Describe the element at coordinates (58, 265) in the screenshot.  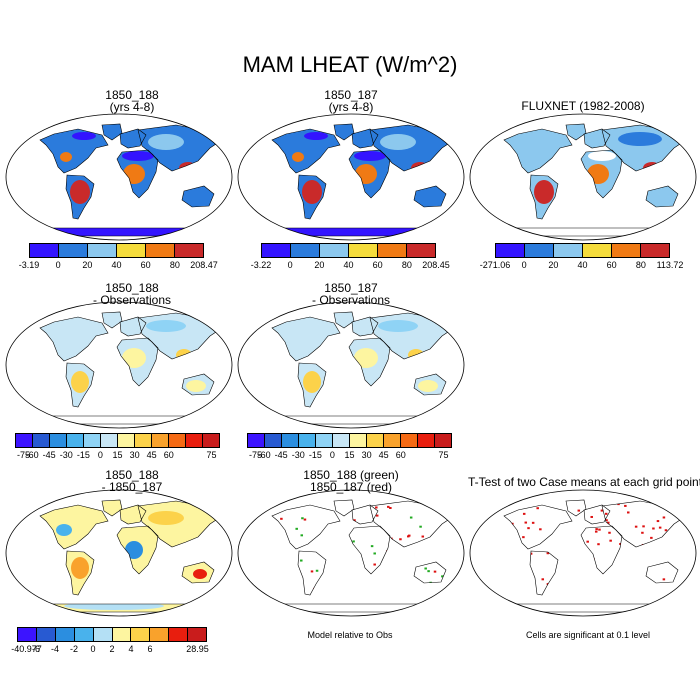
I see `colorbar-tick-label: 0` at that location.